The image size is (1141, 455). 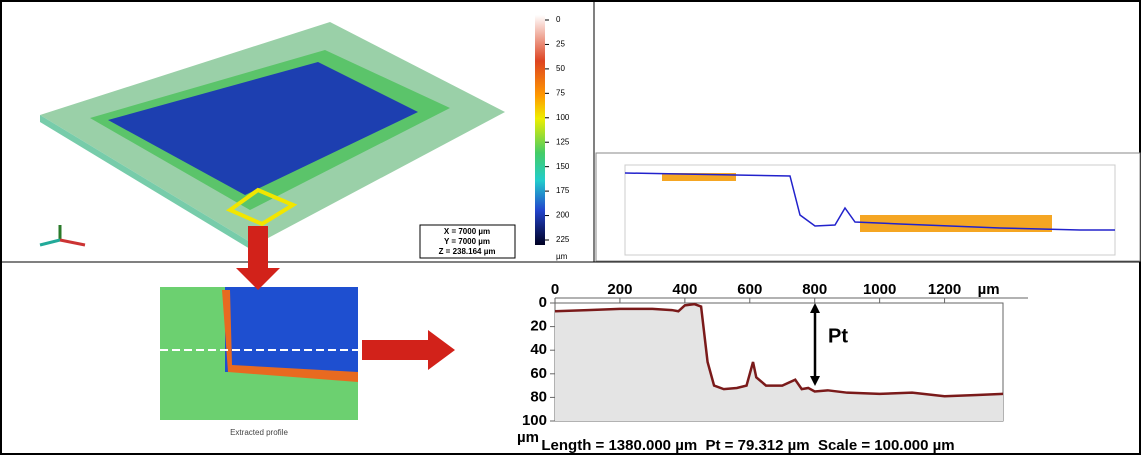 I want to click on y-tick-label: 0, so click(x=543, y=302).